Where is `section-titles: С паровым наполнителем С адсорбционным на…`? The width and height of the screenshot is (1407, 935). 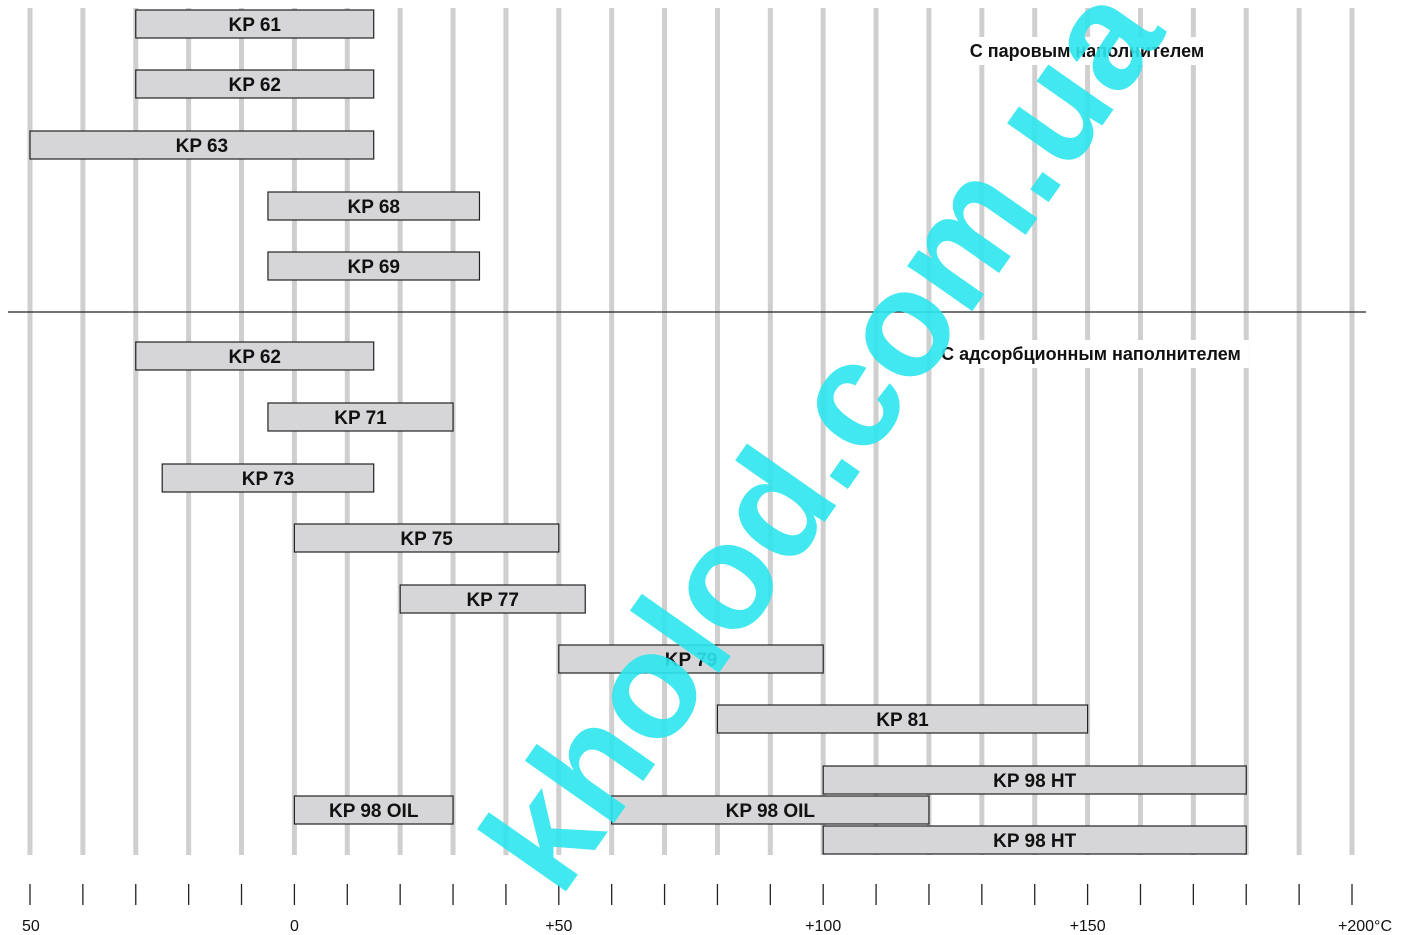
section-titles: С паровым наполнителем С адсорбционным на… is located at coordinates (1091, 202).